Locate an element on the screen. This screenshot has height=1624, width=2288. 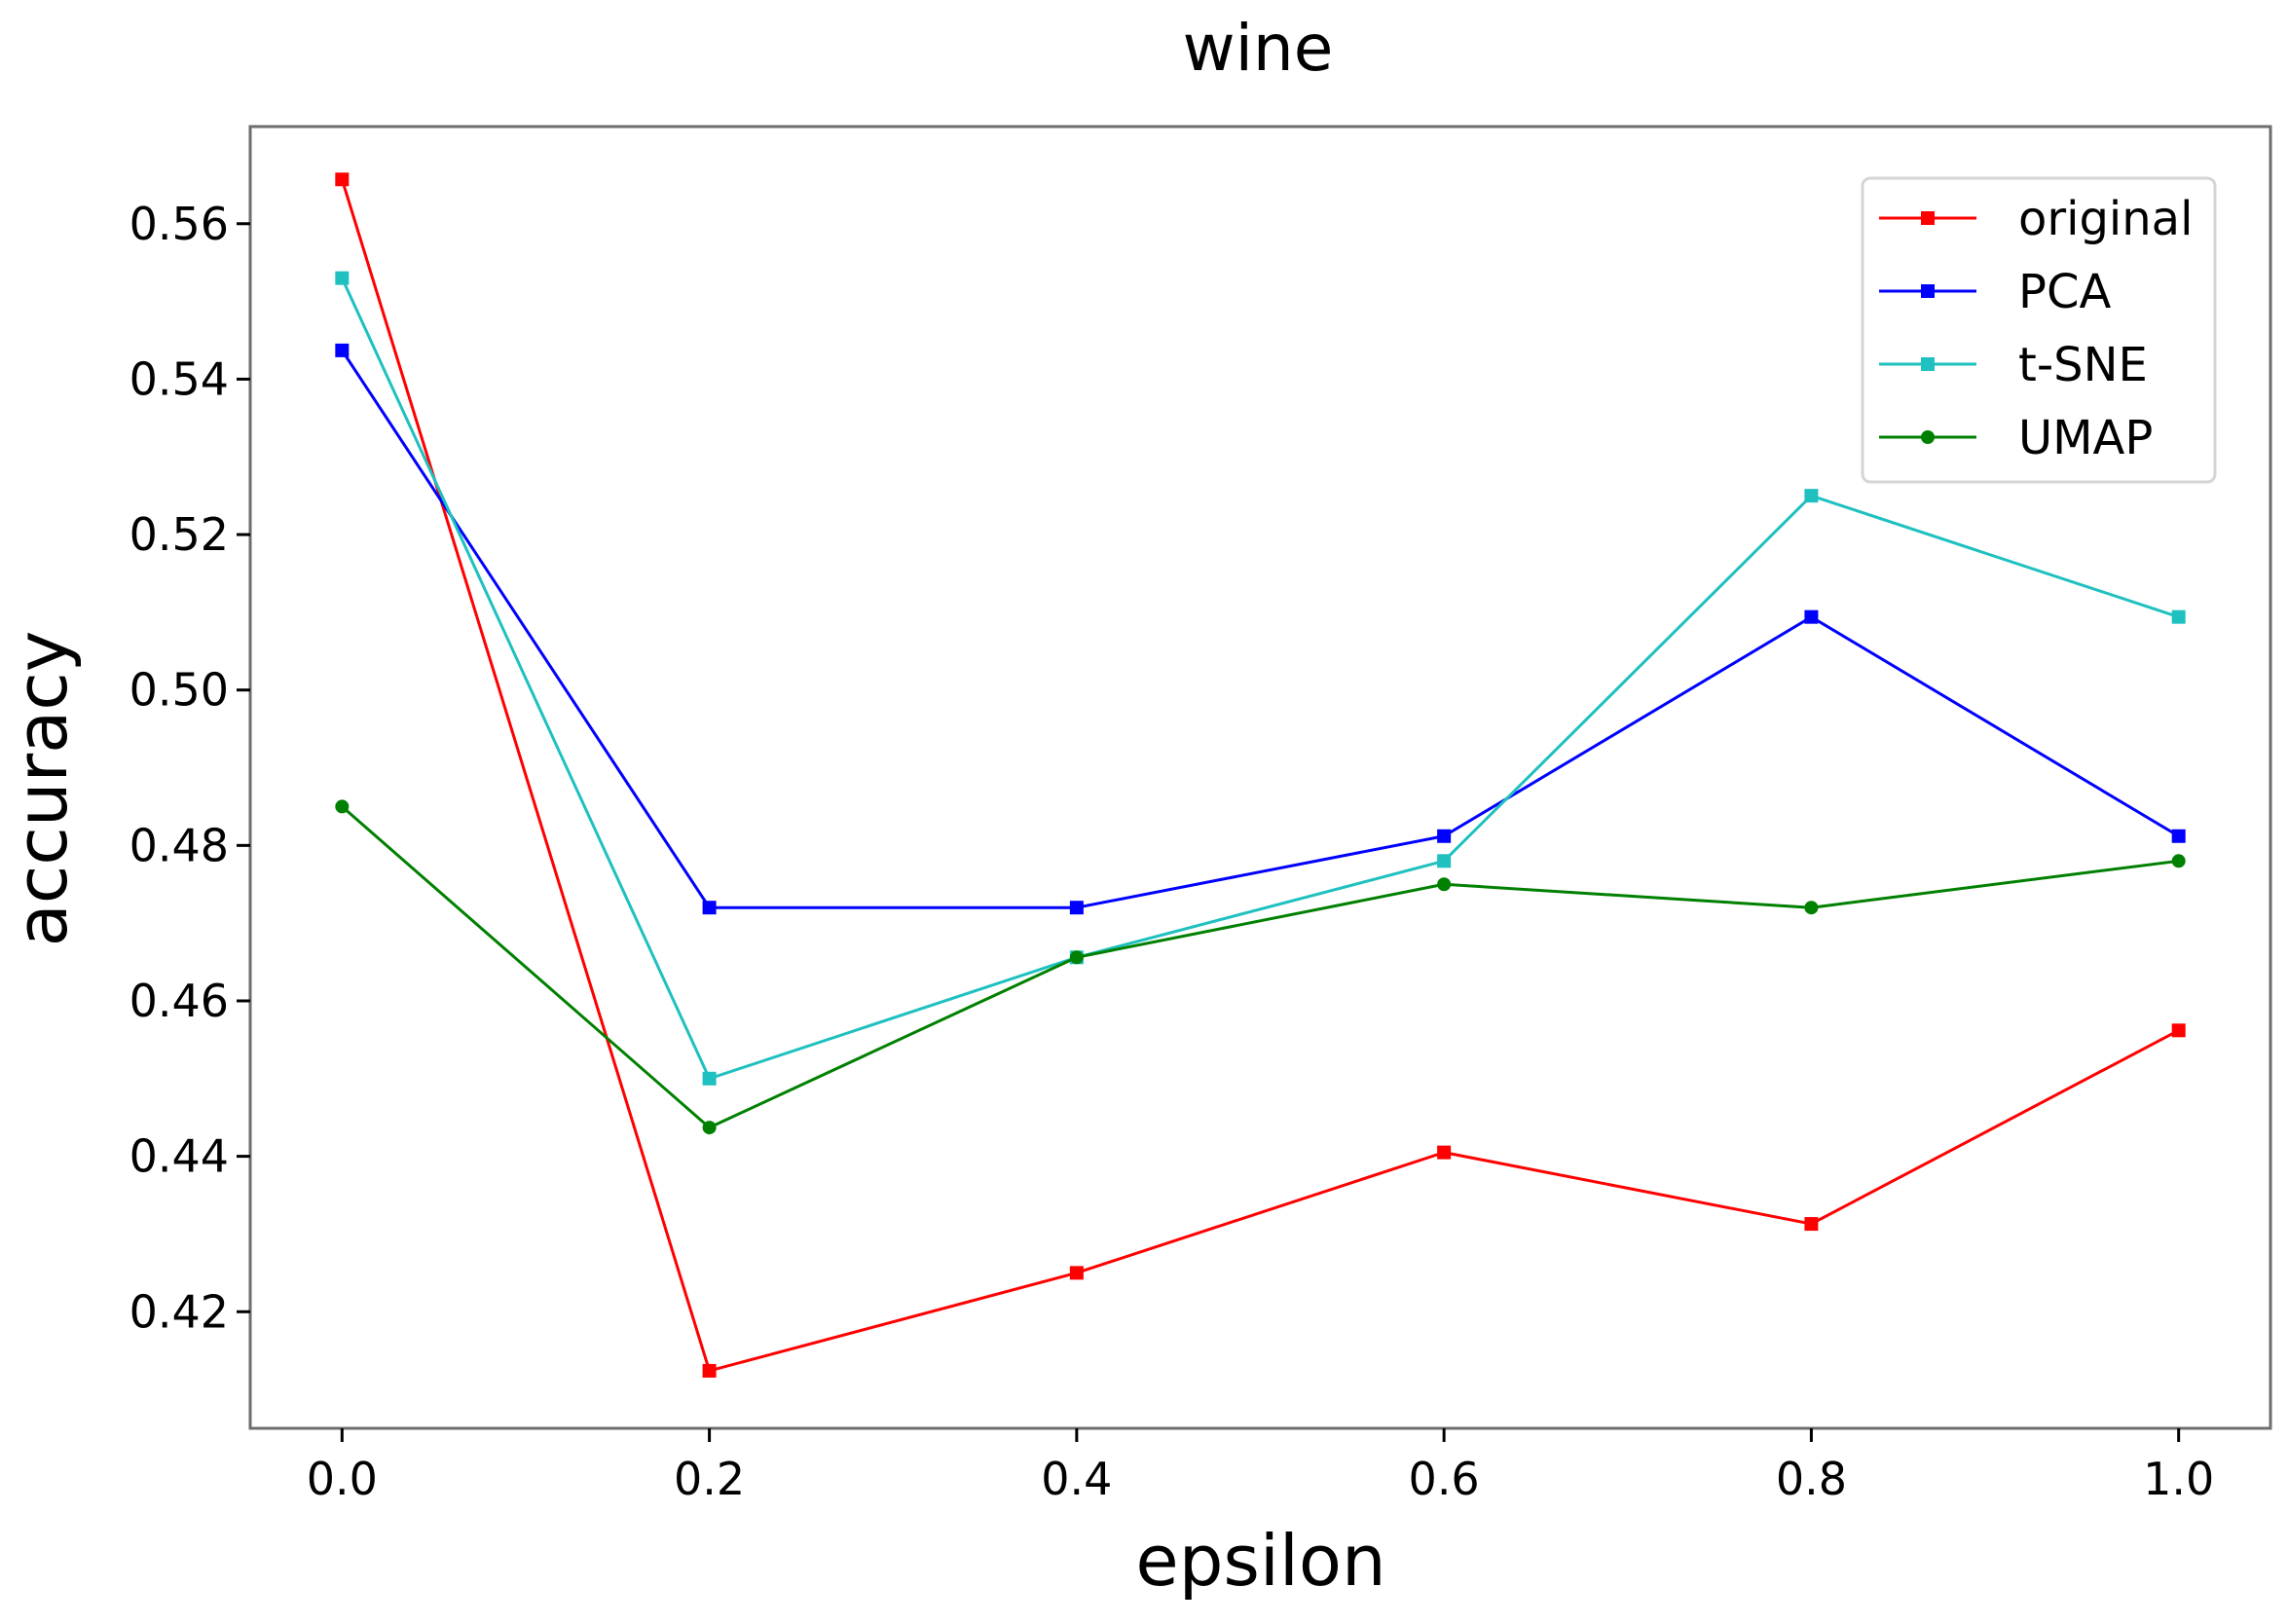
y-tick-label: 0.42 is located at coordinates (179, 1311).